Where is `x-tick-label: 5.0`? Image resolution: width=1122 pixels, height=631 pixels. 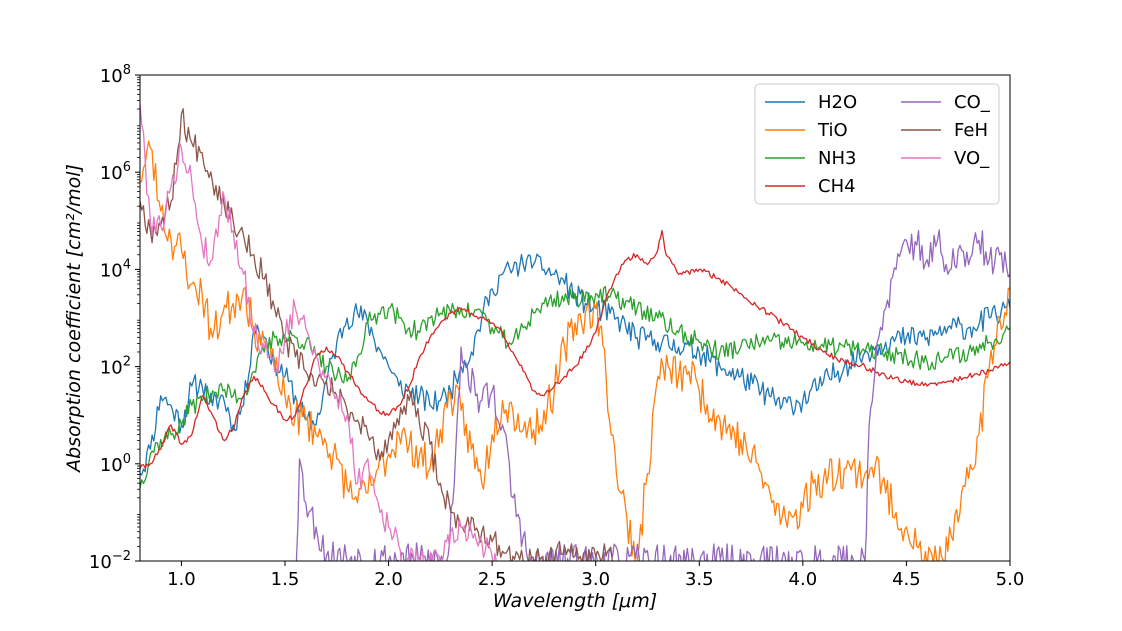 x-tick-label: 5.0 is located at coordinates (1010, 579).